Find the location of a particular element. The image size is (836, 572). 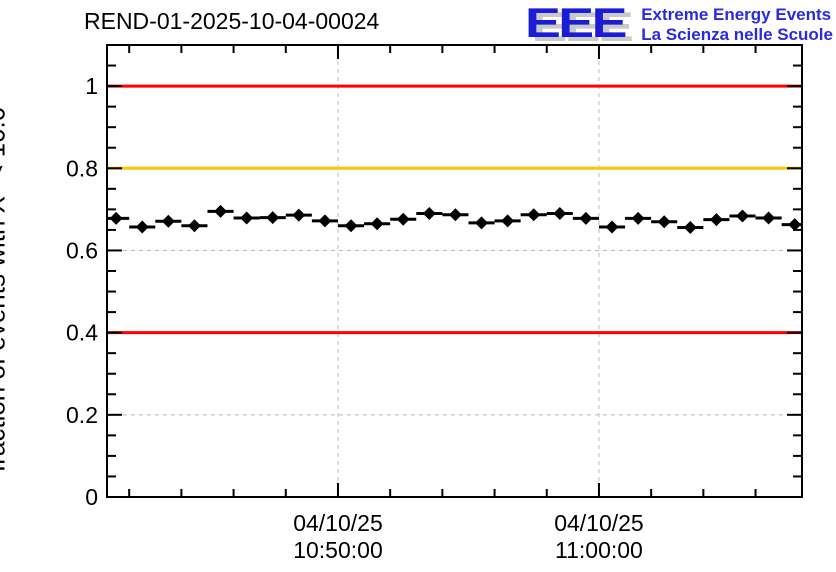

x-tick-label: 11:00:00 is located at coordinates (599, 550).